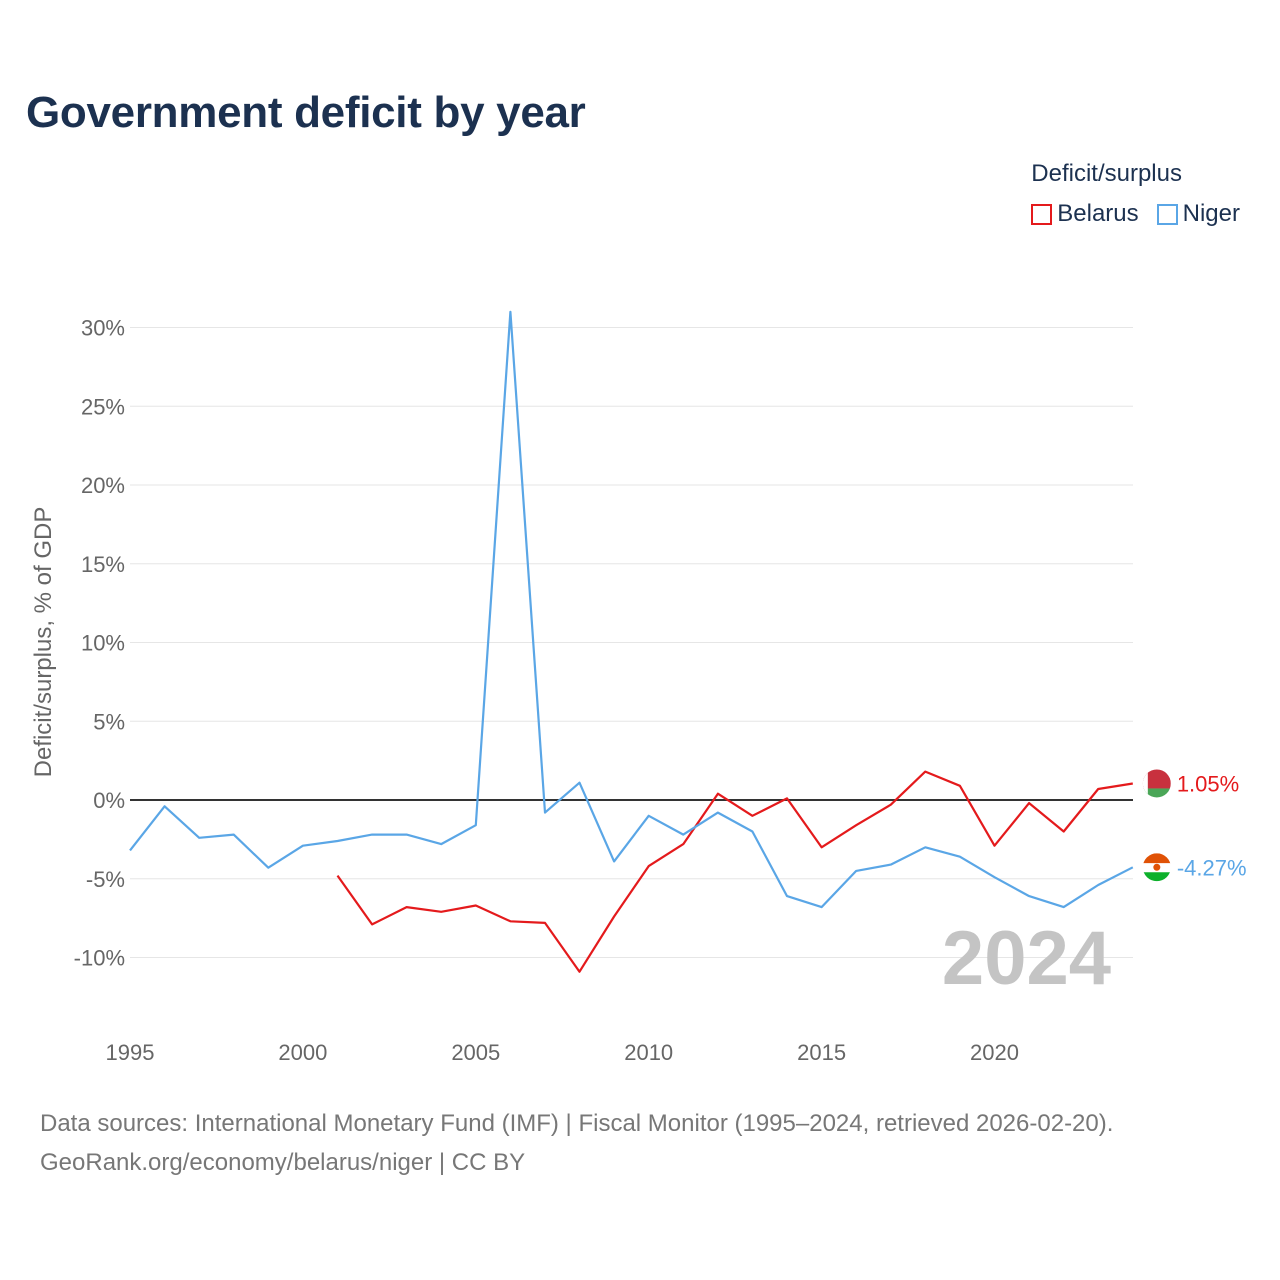 The height and width of the screenshot is (1280, 1280). I want to click on y-tick-label: 0%, so click(109, 800).